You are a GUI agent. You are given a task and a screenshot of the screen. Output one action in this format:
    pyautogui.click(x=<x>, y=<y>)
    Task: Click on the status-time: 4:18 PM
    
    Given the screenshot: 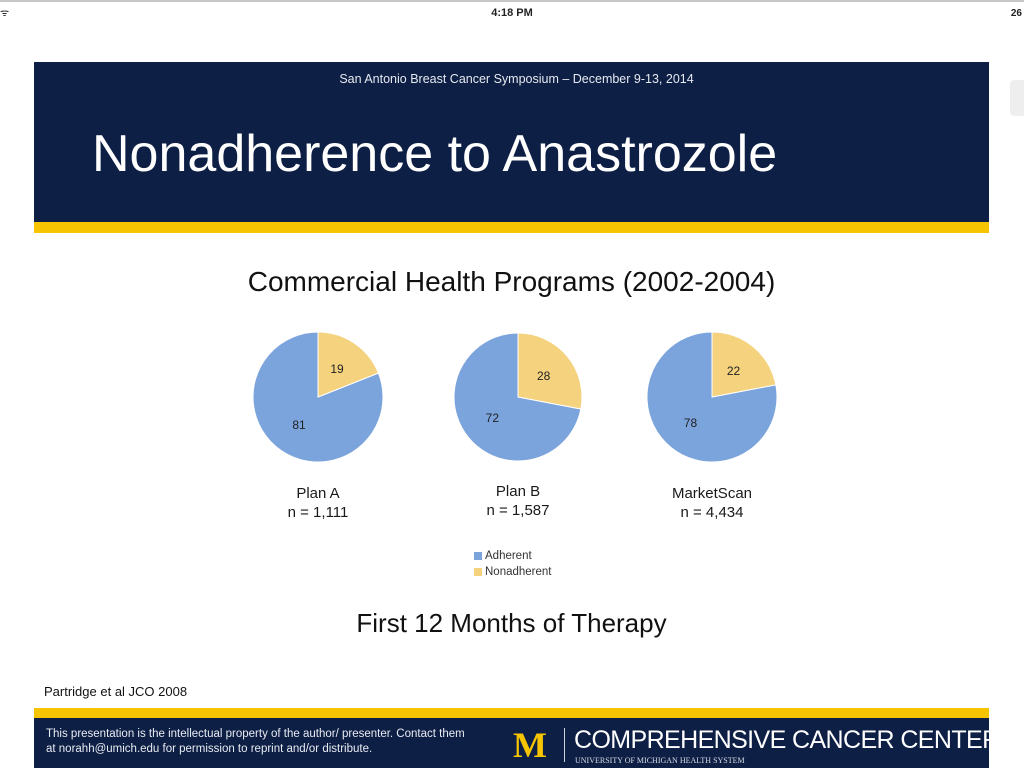 What is the action you would take?
    pyautogui.click(x=512, y=13)
    